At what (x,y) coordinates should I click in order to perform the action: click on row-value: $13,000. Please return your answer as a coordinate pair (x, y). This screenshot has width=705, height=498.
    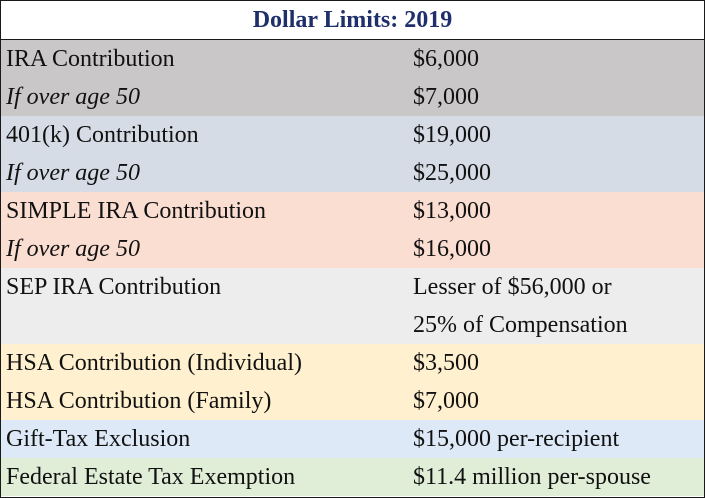
    Looking at the image, I should click on (452, 211).